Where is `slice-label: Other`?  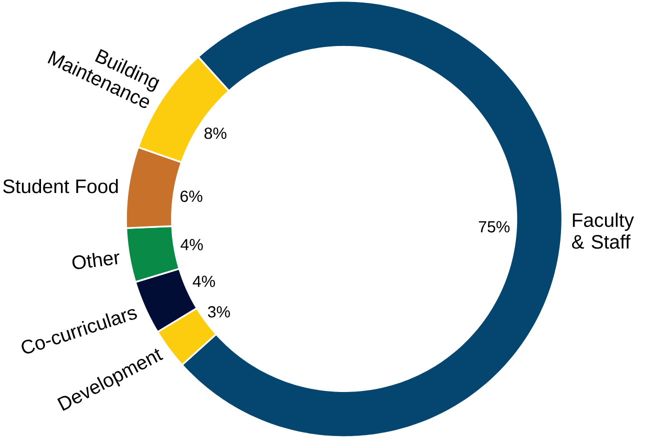
slice-label: Other is located at coordinates (96, 261).